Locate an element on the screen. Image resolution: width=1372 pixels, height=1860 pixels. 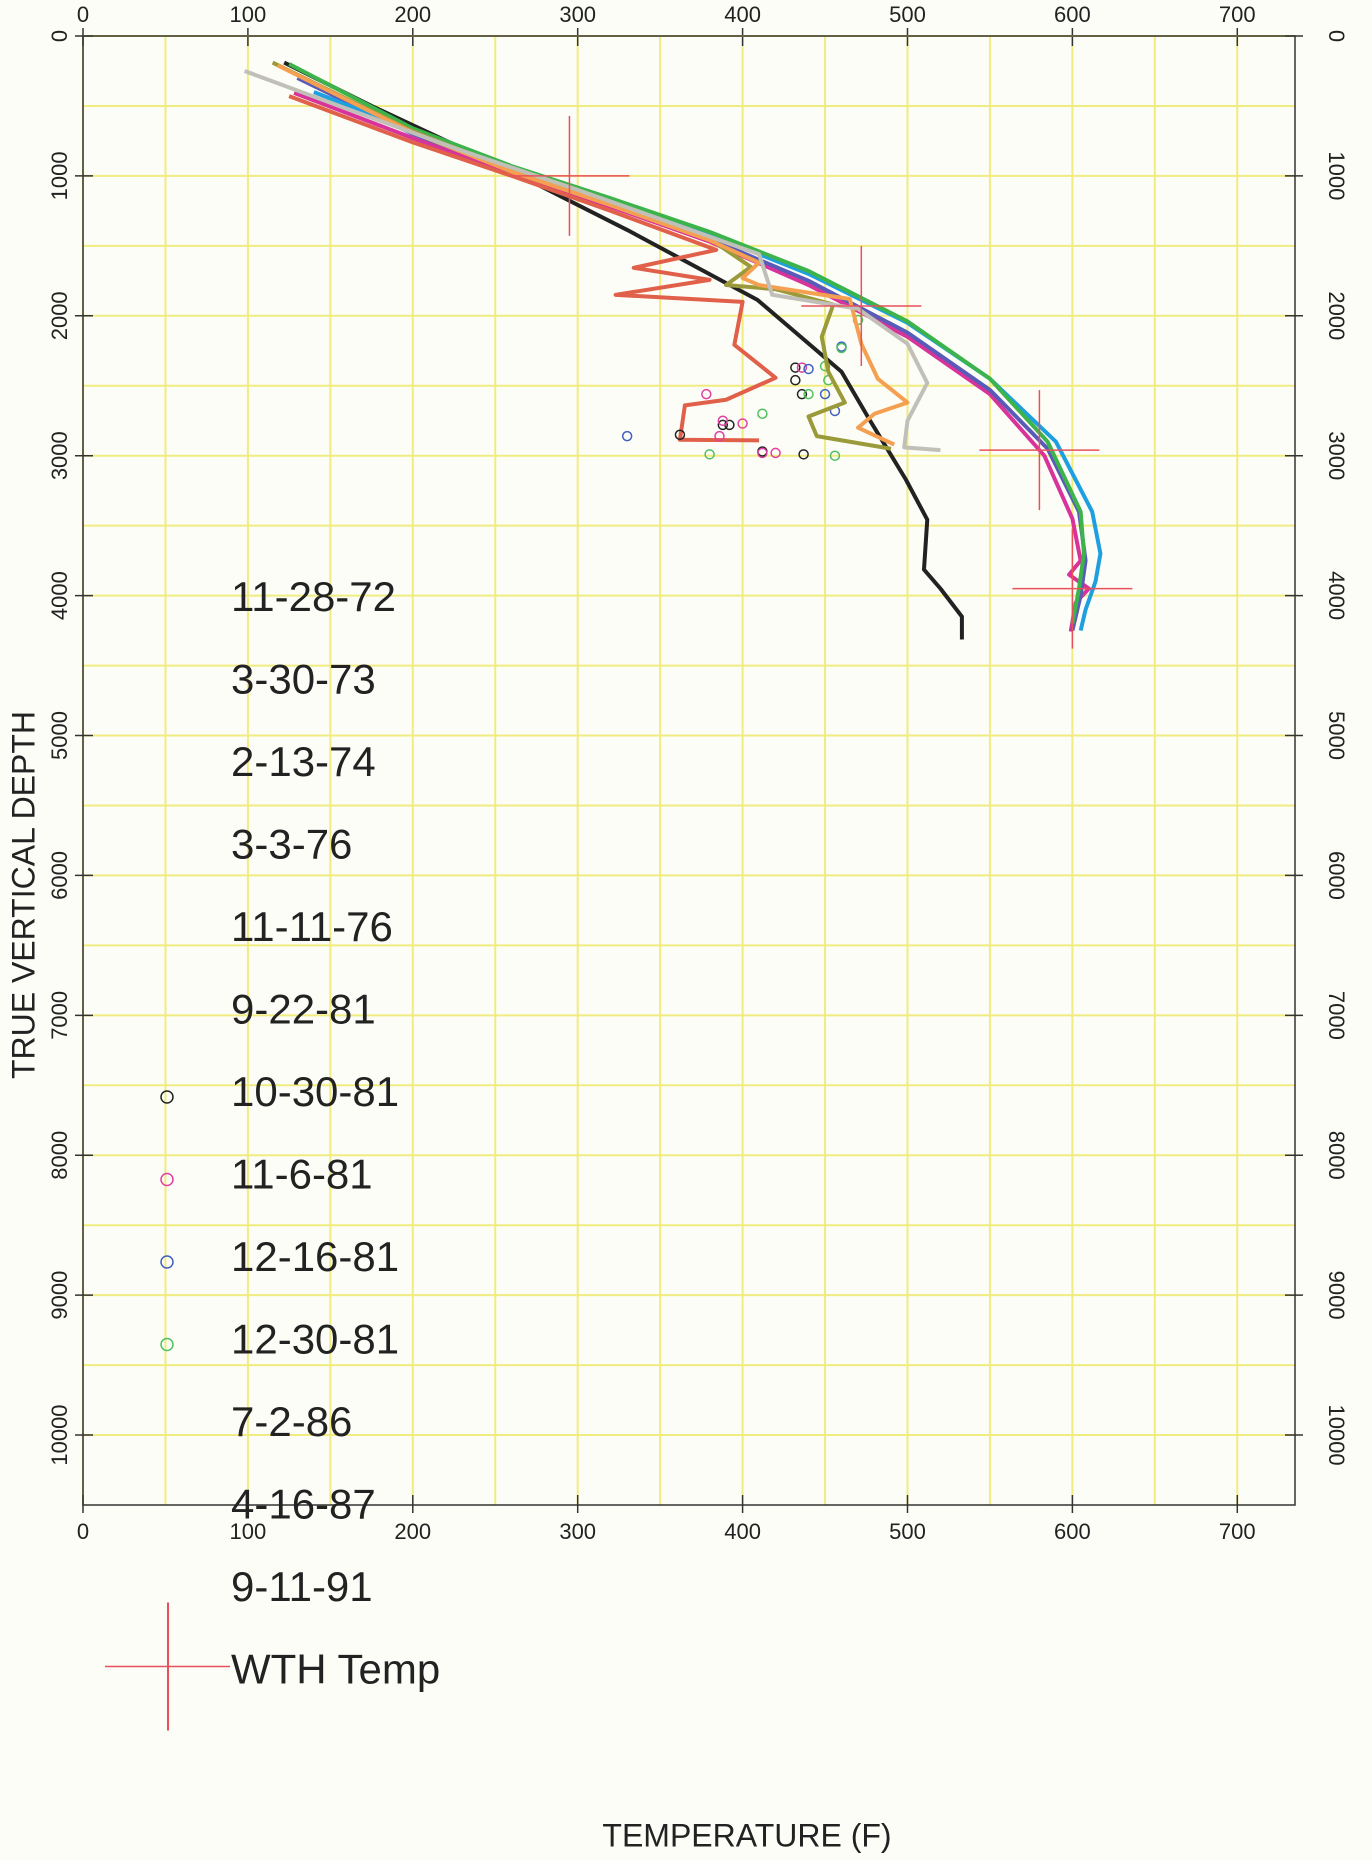
y-tick-label-right: 10000 is located at coordinates (1336, 1434).